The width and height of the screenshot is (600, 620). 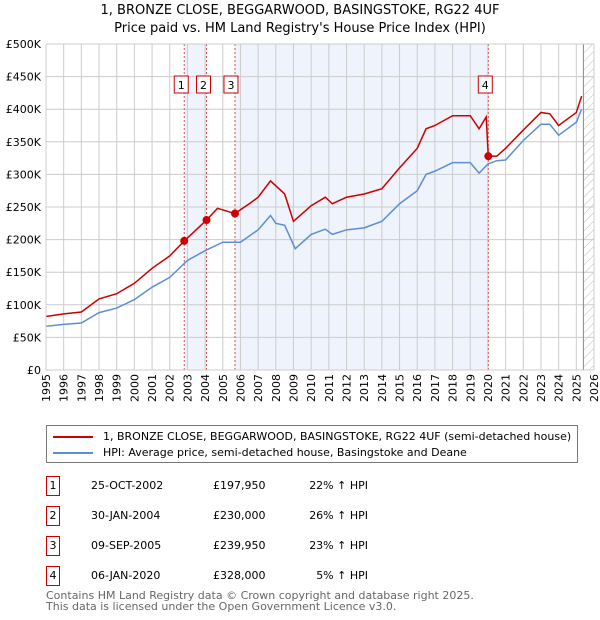 I want to click on x-tick-label: 2017, so click(x=435, y=388).